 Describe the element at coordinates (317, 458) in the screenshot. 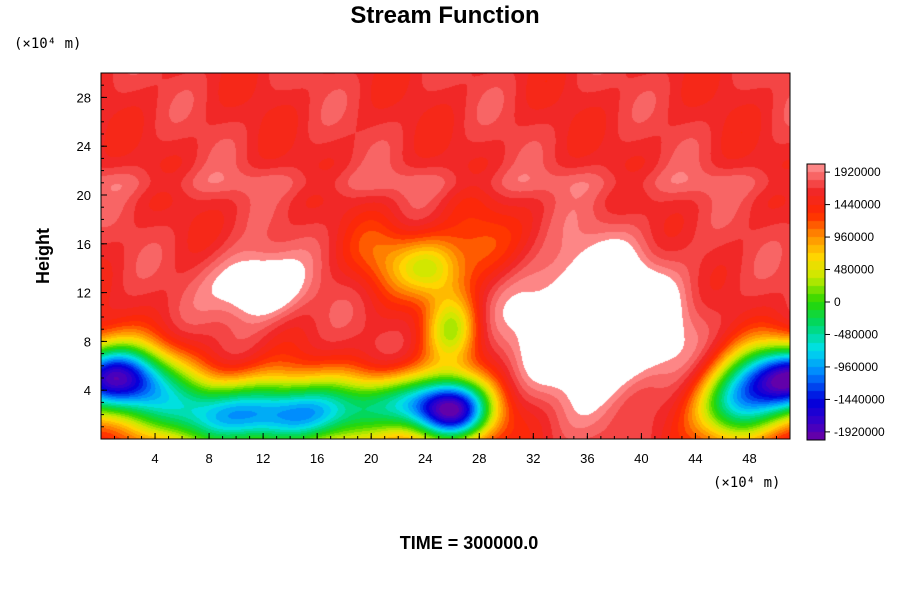

I see `x-tick-label: 16` at that location.